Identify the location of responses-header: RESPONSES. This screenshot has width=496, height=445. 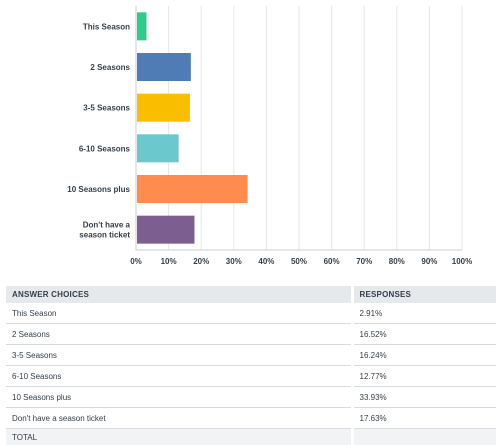
(423, 294).